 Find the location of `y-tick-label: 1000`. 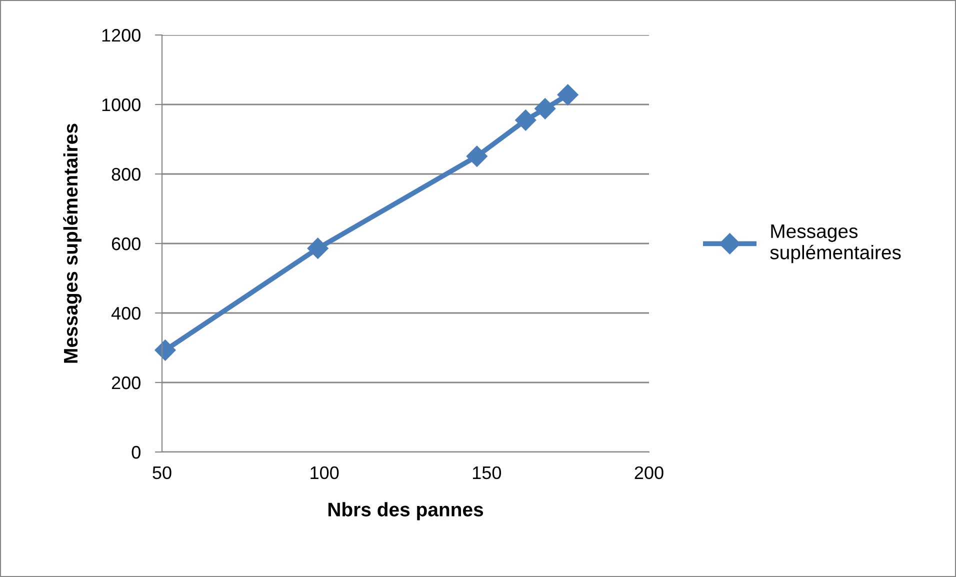

y-tick-label: 1000 is located at coordinates (121, 105).